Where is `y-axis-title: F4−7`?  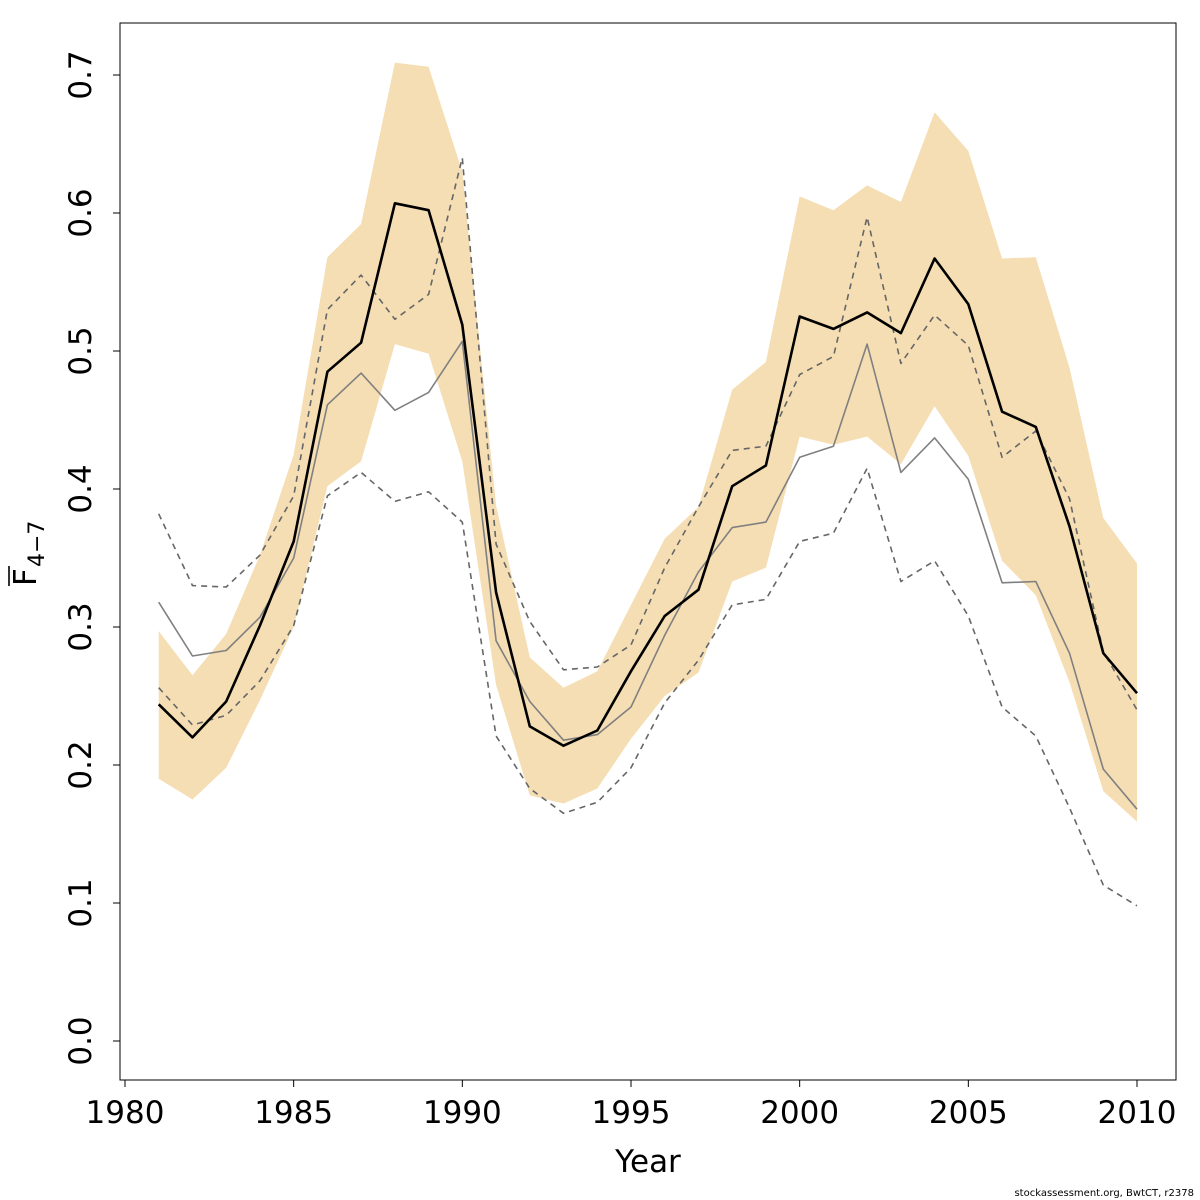
y-axis-title: F4−7 is located at coordinates (29, 553).